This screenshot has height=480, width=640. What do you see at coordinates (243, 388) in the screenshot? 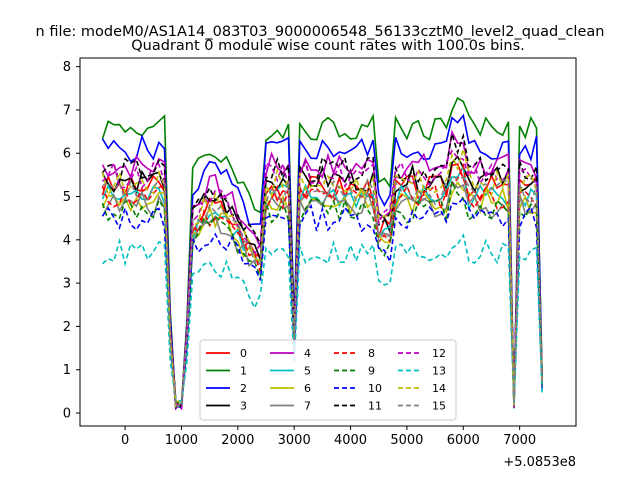
I see `legend-label-2: 2` at bounding box center [243, 388].